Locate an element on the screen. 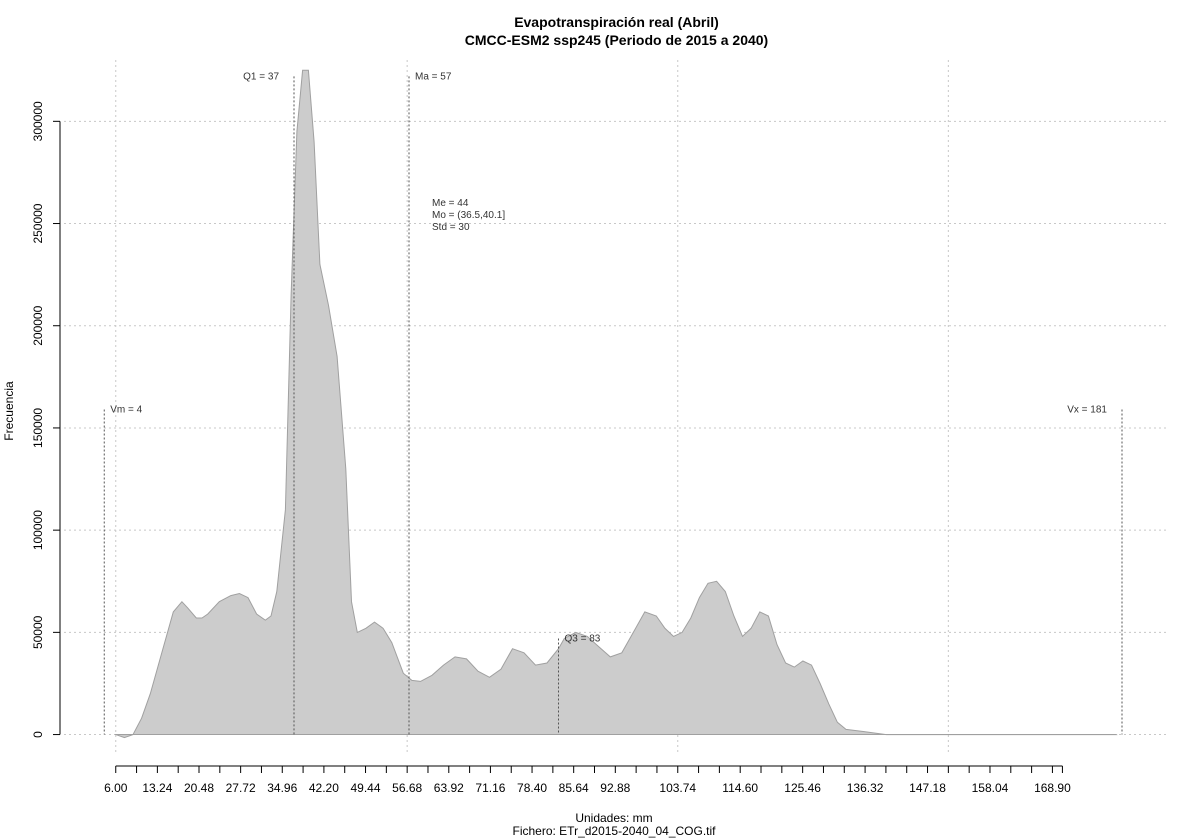 The image size is (1200, 840). y-axis-label: Frecuencia is located at coordinates (9, 411).